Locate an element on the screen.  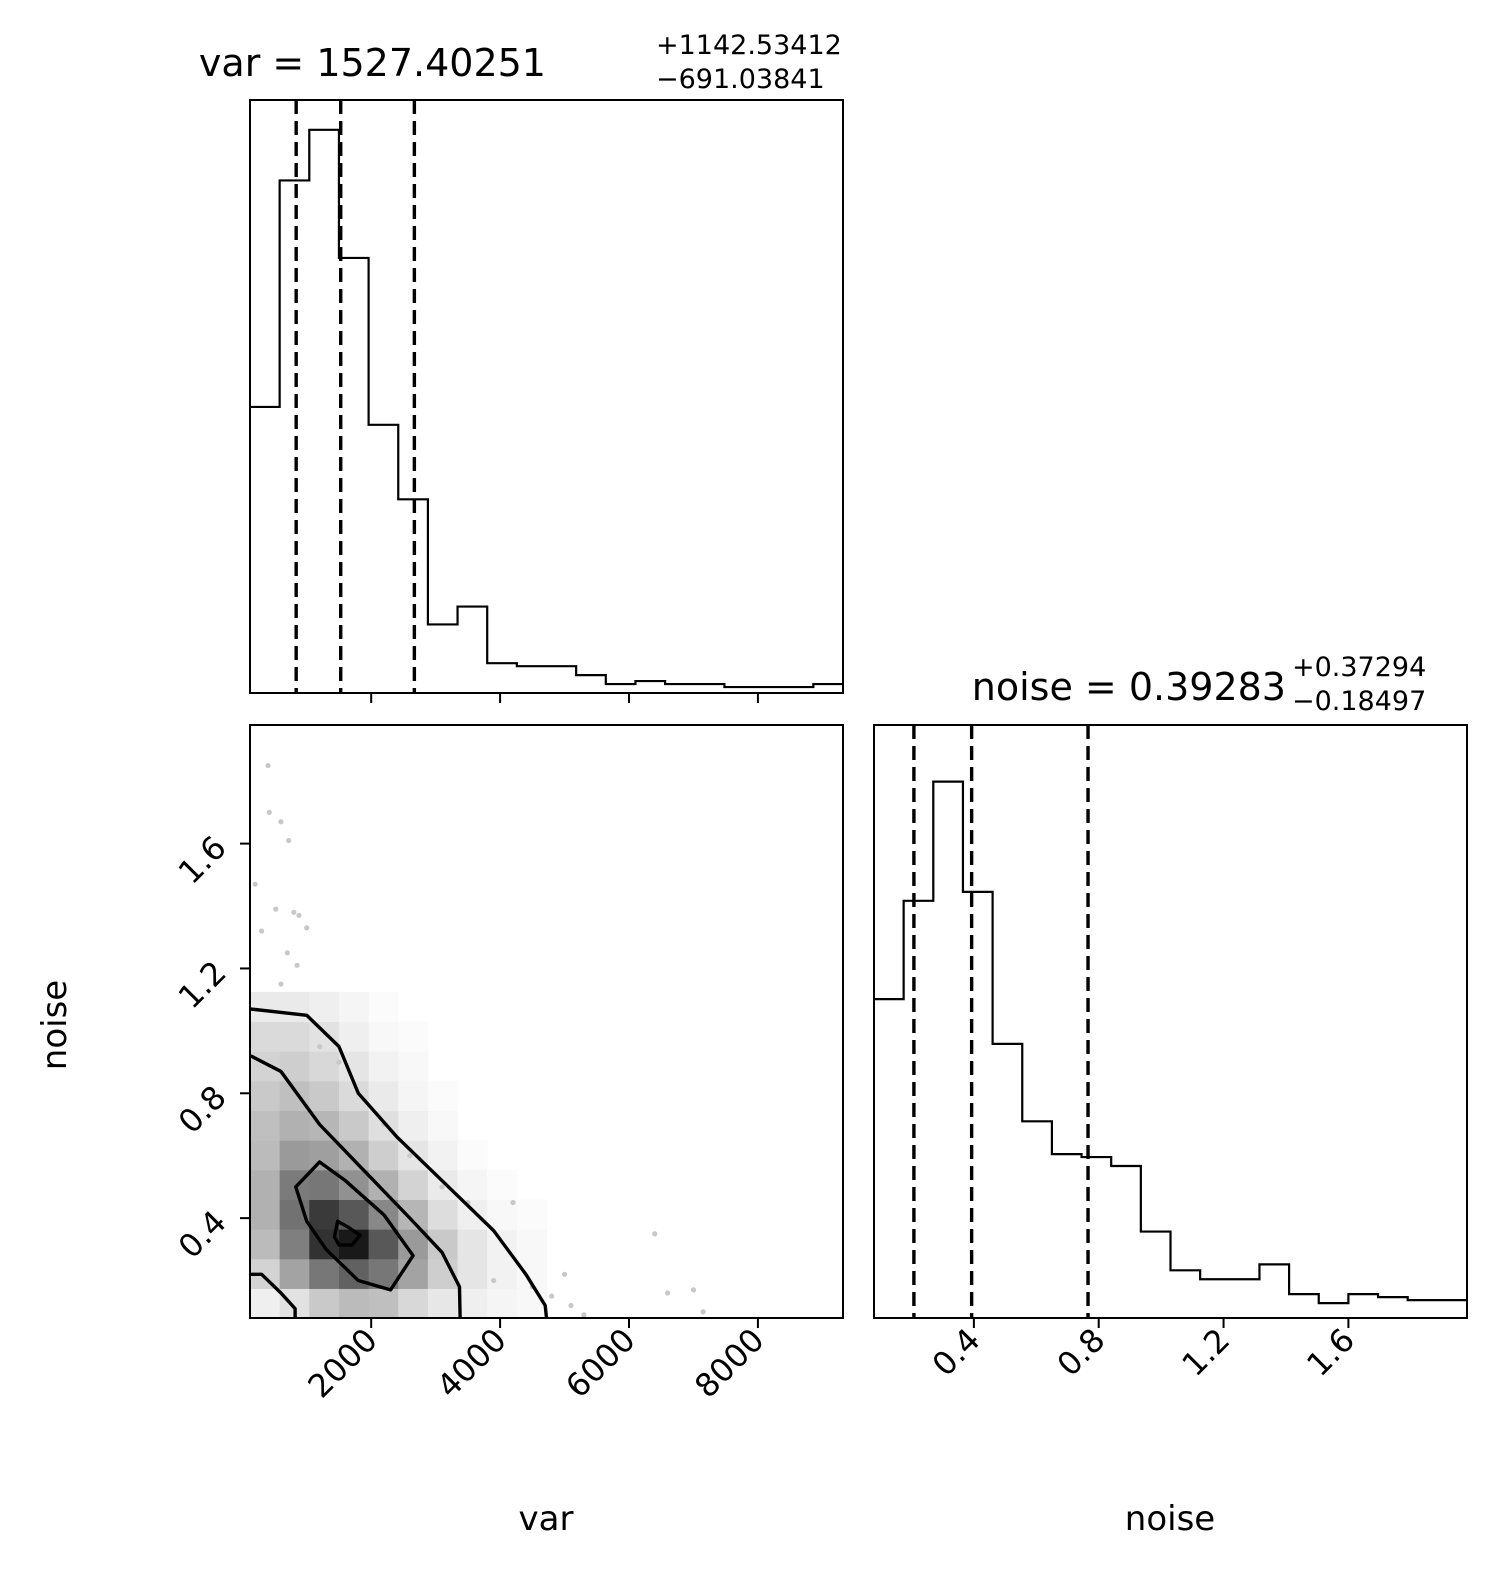
noise-title-minus: −0.18497 is located at coordinates (1359, 701).